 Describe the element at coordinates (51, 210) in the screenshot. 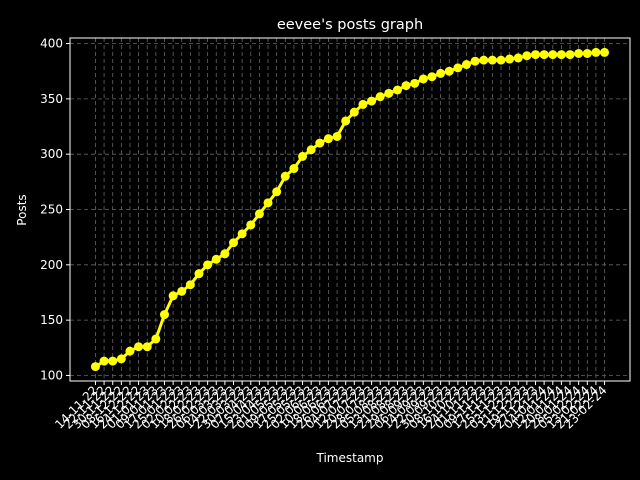

I see `y-tick-label: 250` at that location.